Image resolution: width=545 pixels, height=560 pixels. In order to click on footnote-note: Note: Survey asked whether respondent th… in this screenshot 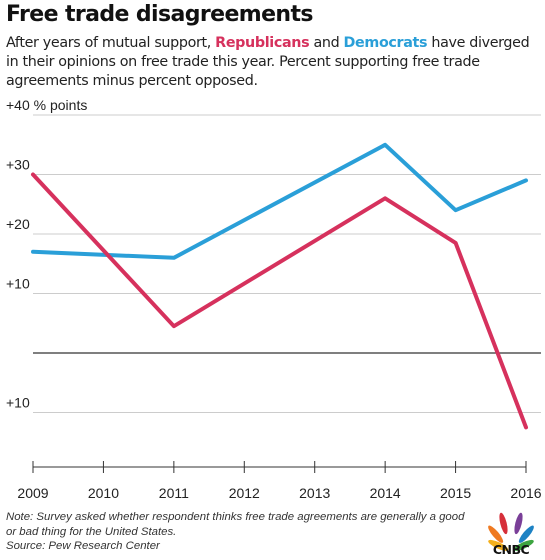, I will do `click(235, 524)`.